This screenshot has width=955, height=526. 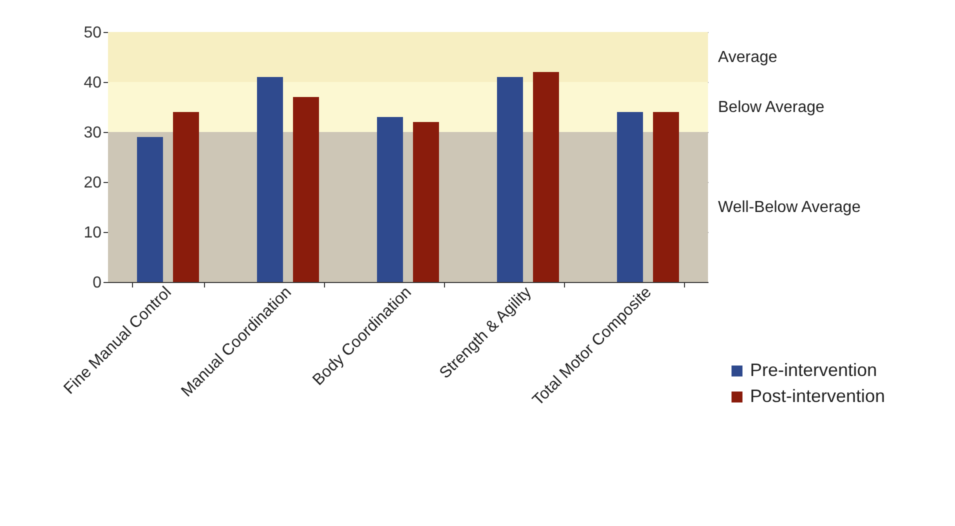 What do you see at coordinates (814, 370) in the screenshot?
I see `legend-label: Pre-intervention` at bounding box center [814, 370].